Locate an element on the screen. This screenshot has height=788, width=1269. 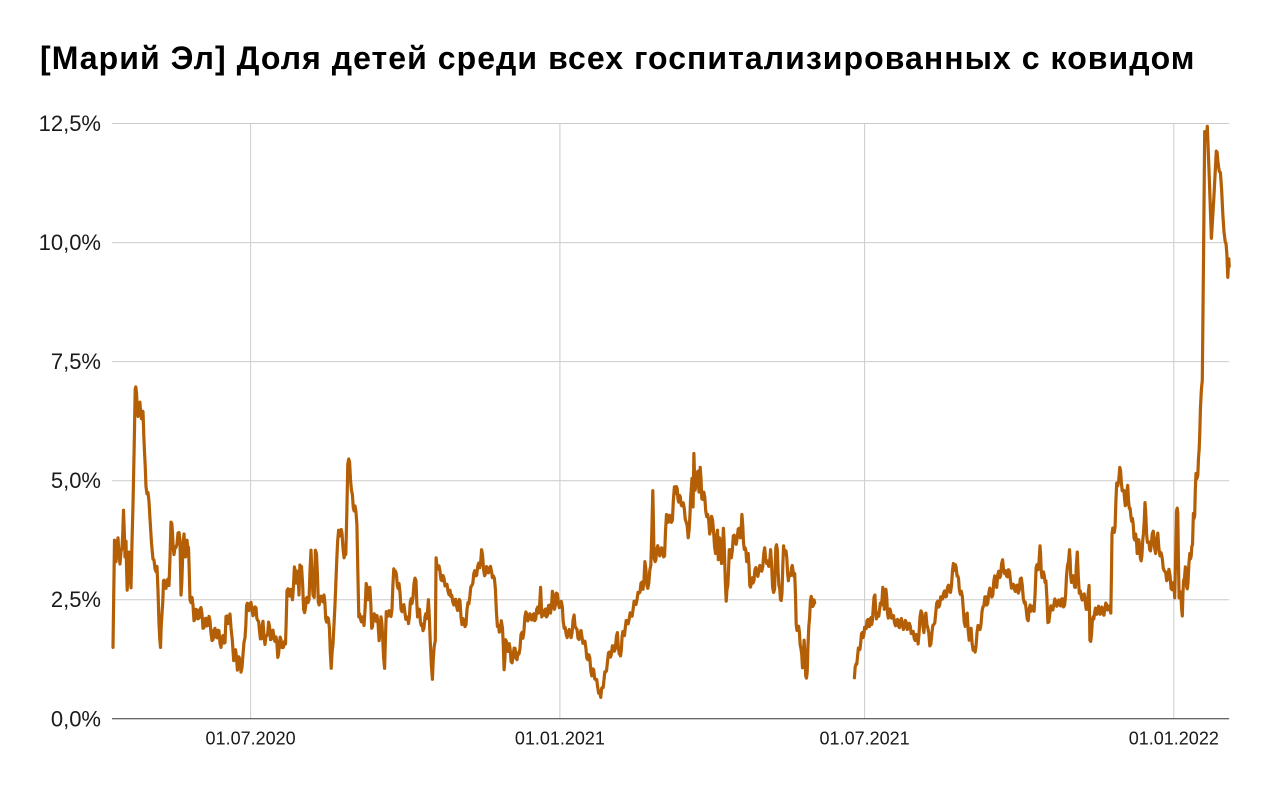
svg-text: 12,5% is located at coordinates (70, 123).